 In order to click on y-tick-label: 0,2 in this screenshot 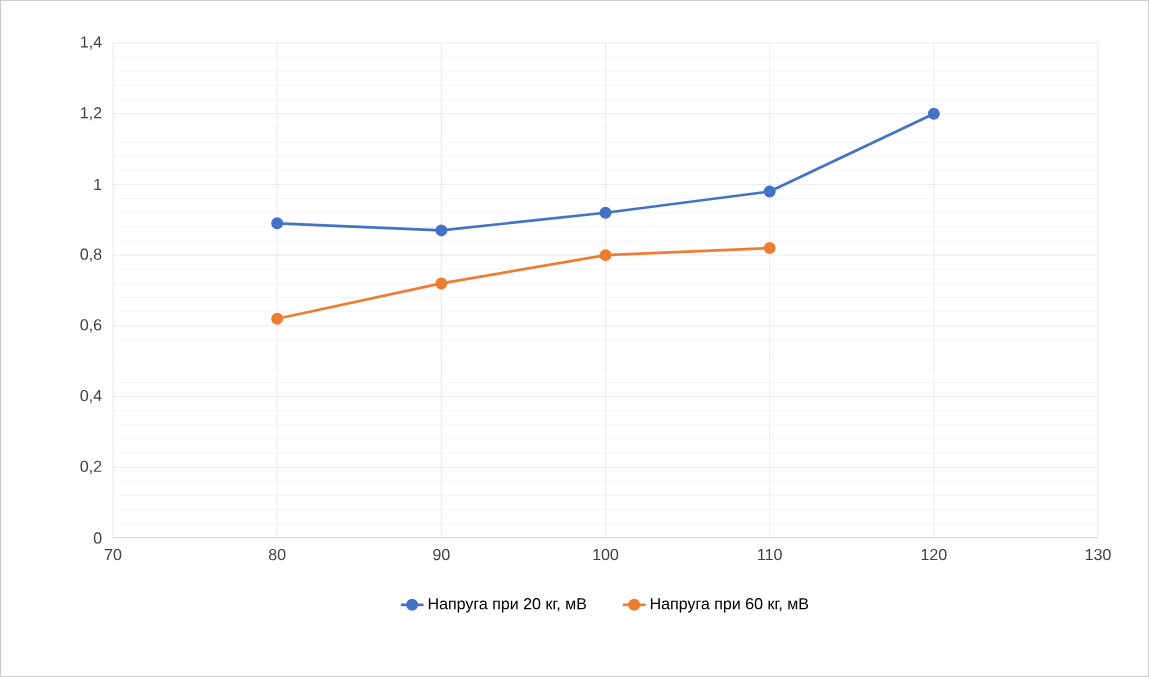, I will do `click(91, 467)`.